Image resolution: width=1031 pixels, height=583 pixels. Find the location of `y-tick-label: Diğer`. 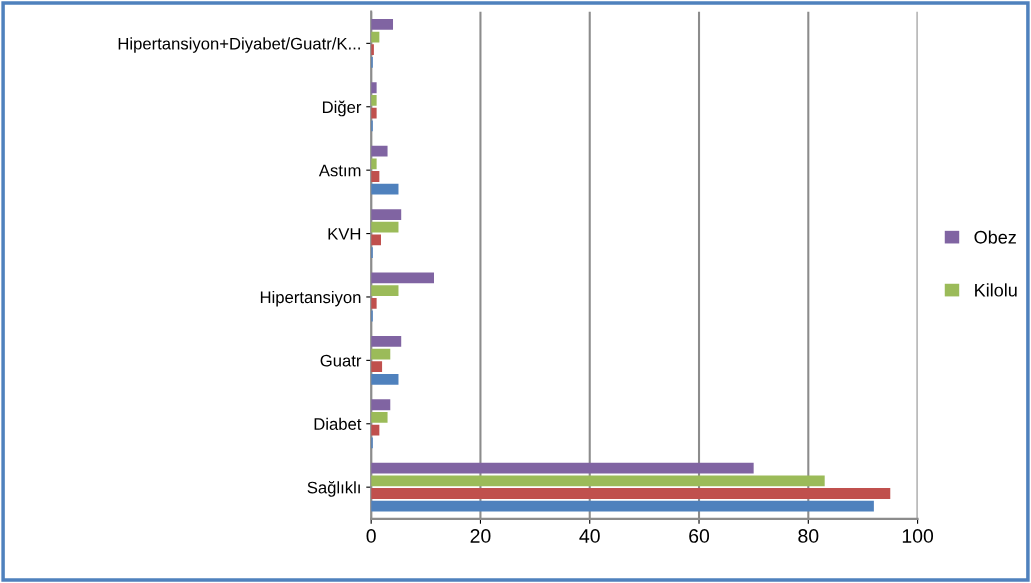

y-tick-label: Diğer is located at coordinates (342, 108).